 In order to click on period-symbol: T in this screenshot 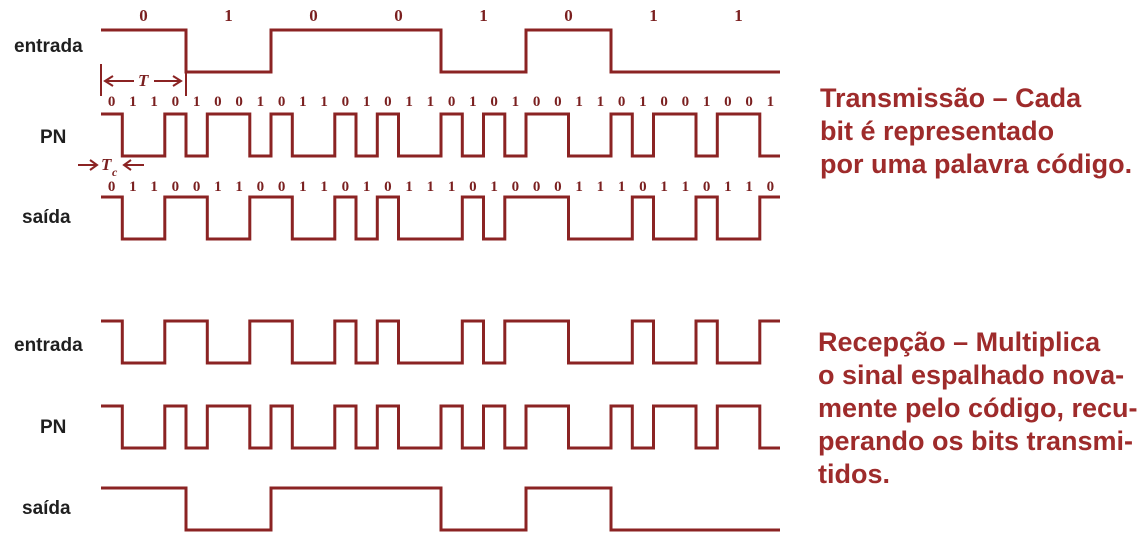, I will do `click(143, 80)`.